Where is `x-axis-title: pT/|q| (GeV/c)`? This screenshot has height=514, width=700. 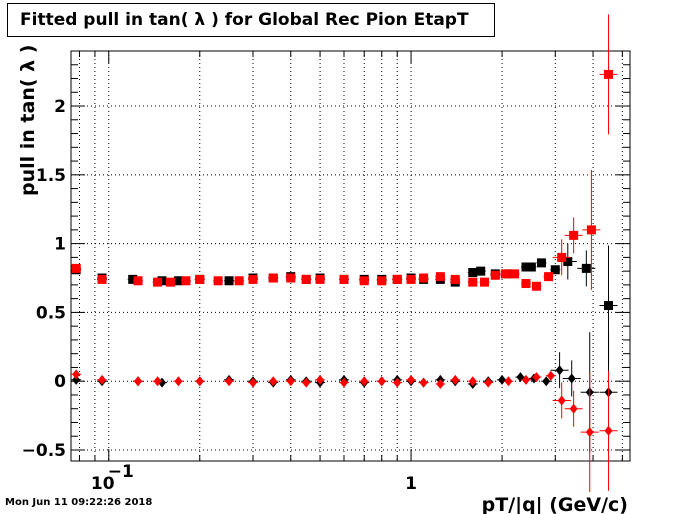
x-axis-title: pT/|q| (GeV/c) is located at coordinates (555, 504).